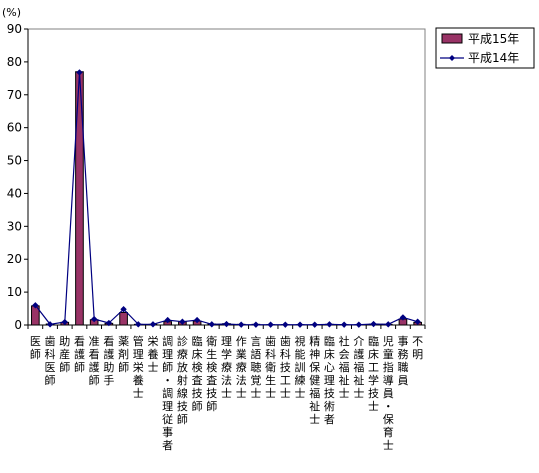 Image resolution: width=539 pixels, height=473 pixels. I want to click on y-tick-label: 0, so click(18, 325).